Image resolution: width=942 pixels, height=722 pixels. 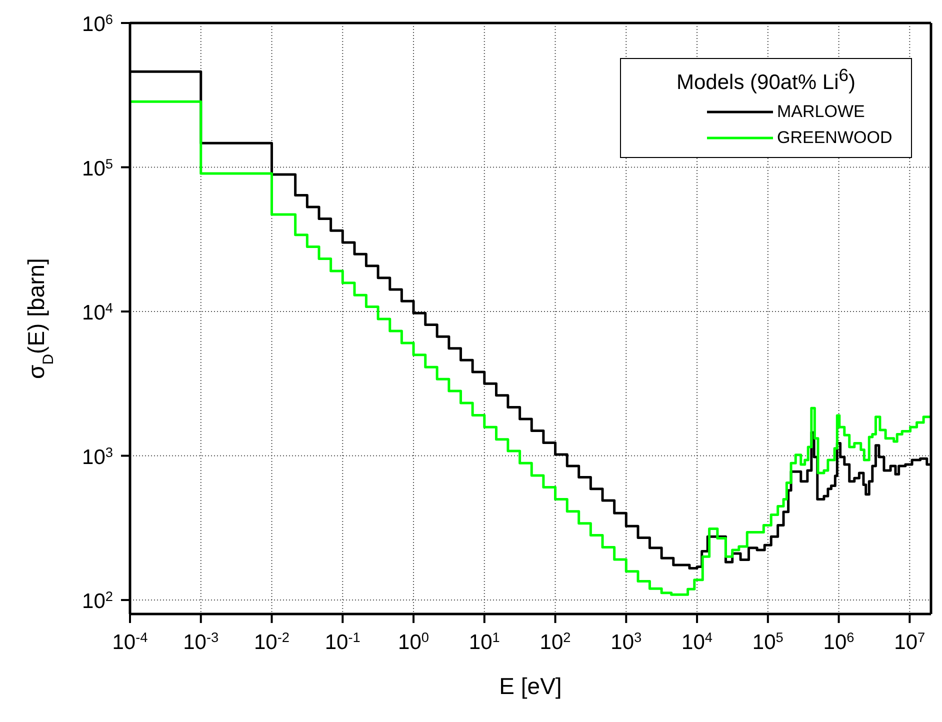 What do you see at coordinates (272, 642) in the screenshot?
I see `x-tick-label: 10$^{-2}$` at bounding box center [272, 642].